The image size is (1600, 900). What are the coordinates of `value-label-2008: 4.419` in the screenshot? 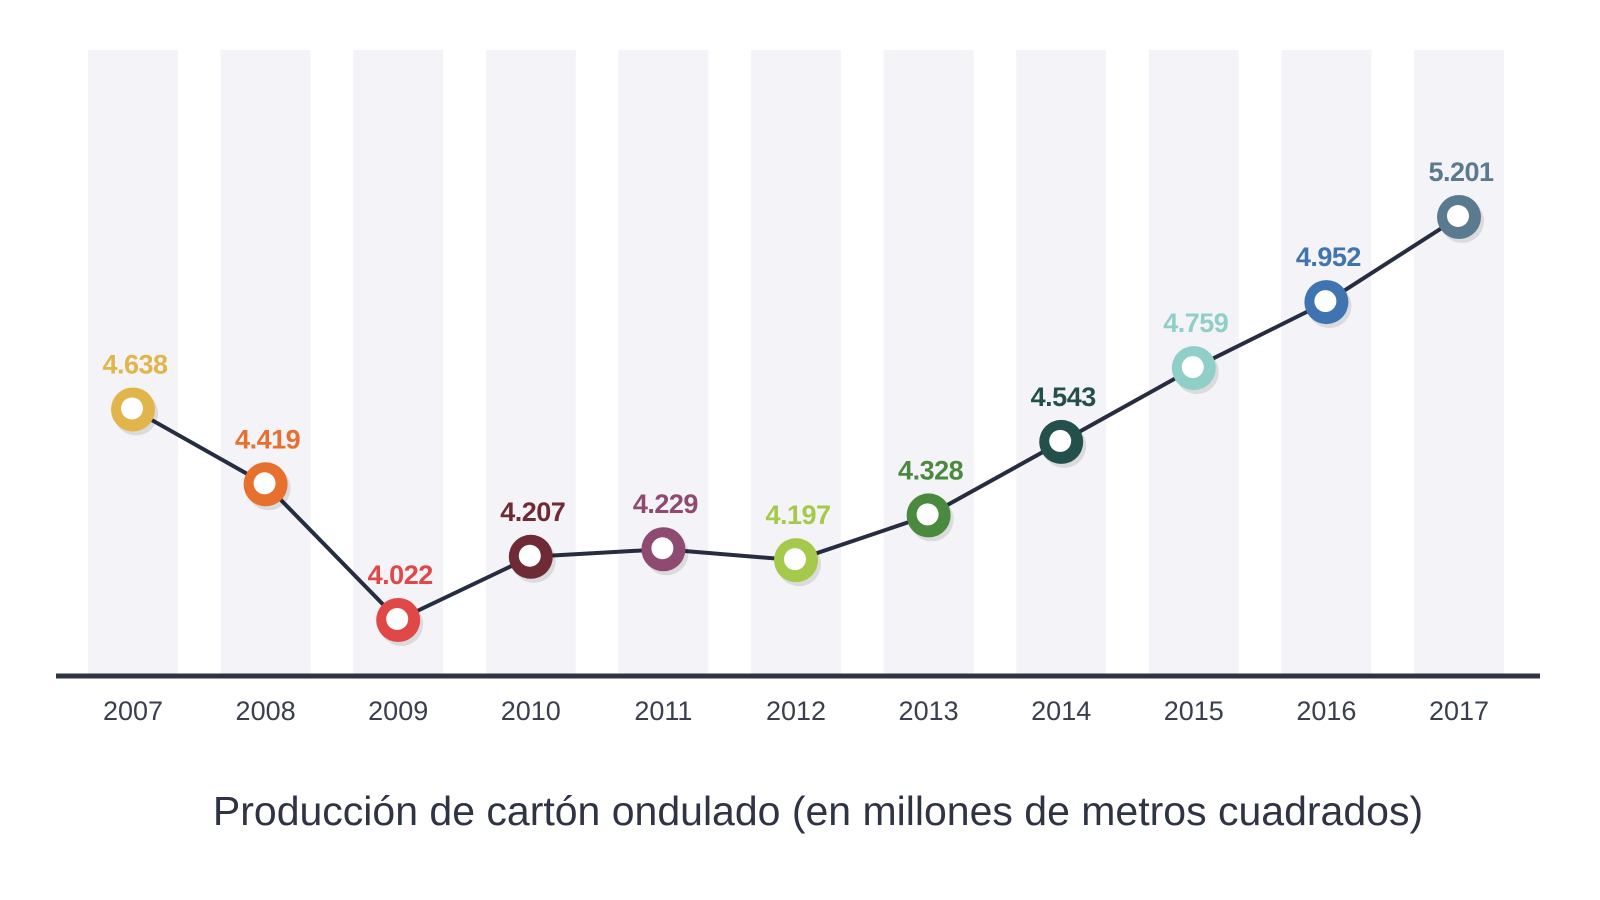 It's located at (268, 439).